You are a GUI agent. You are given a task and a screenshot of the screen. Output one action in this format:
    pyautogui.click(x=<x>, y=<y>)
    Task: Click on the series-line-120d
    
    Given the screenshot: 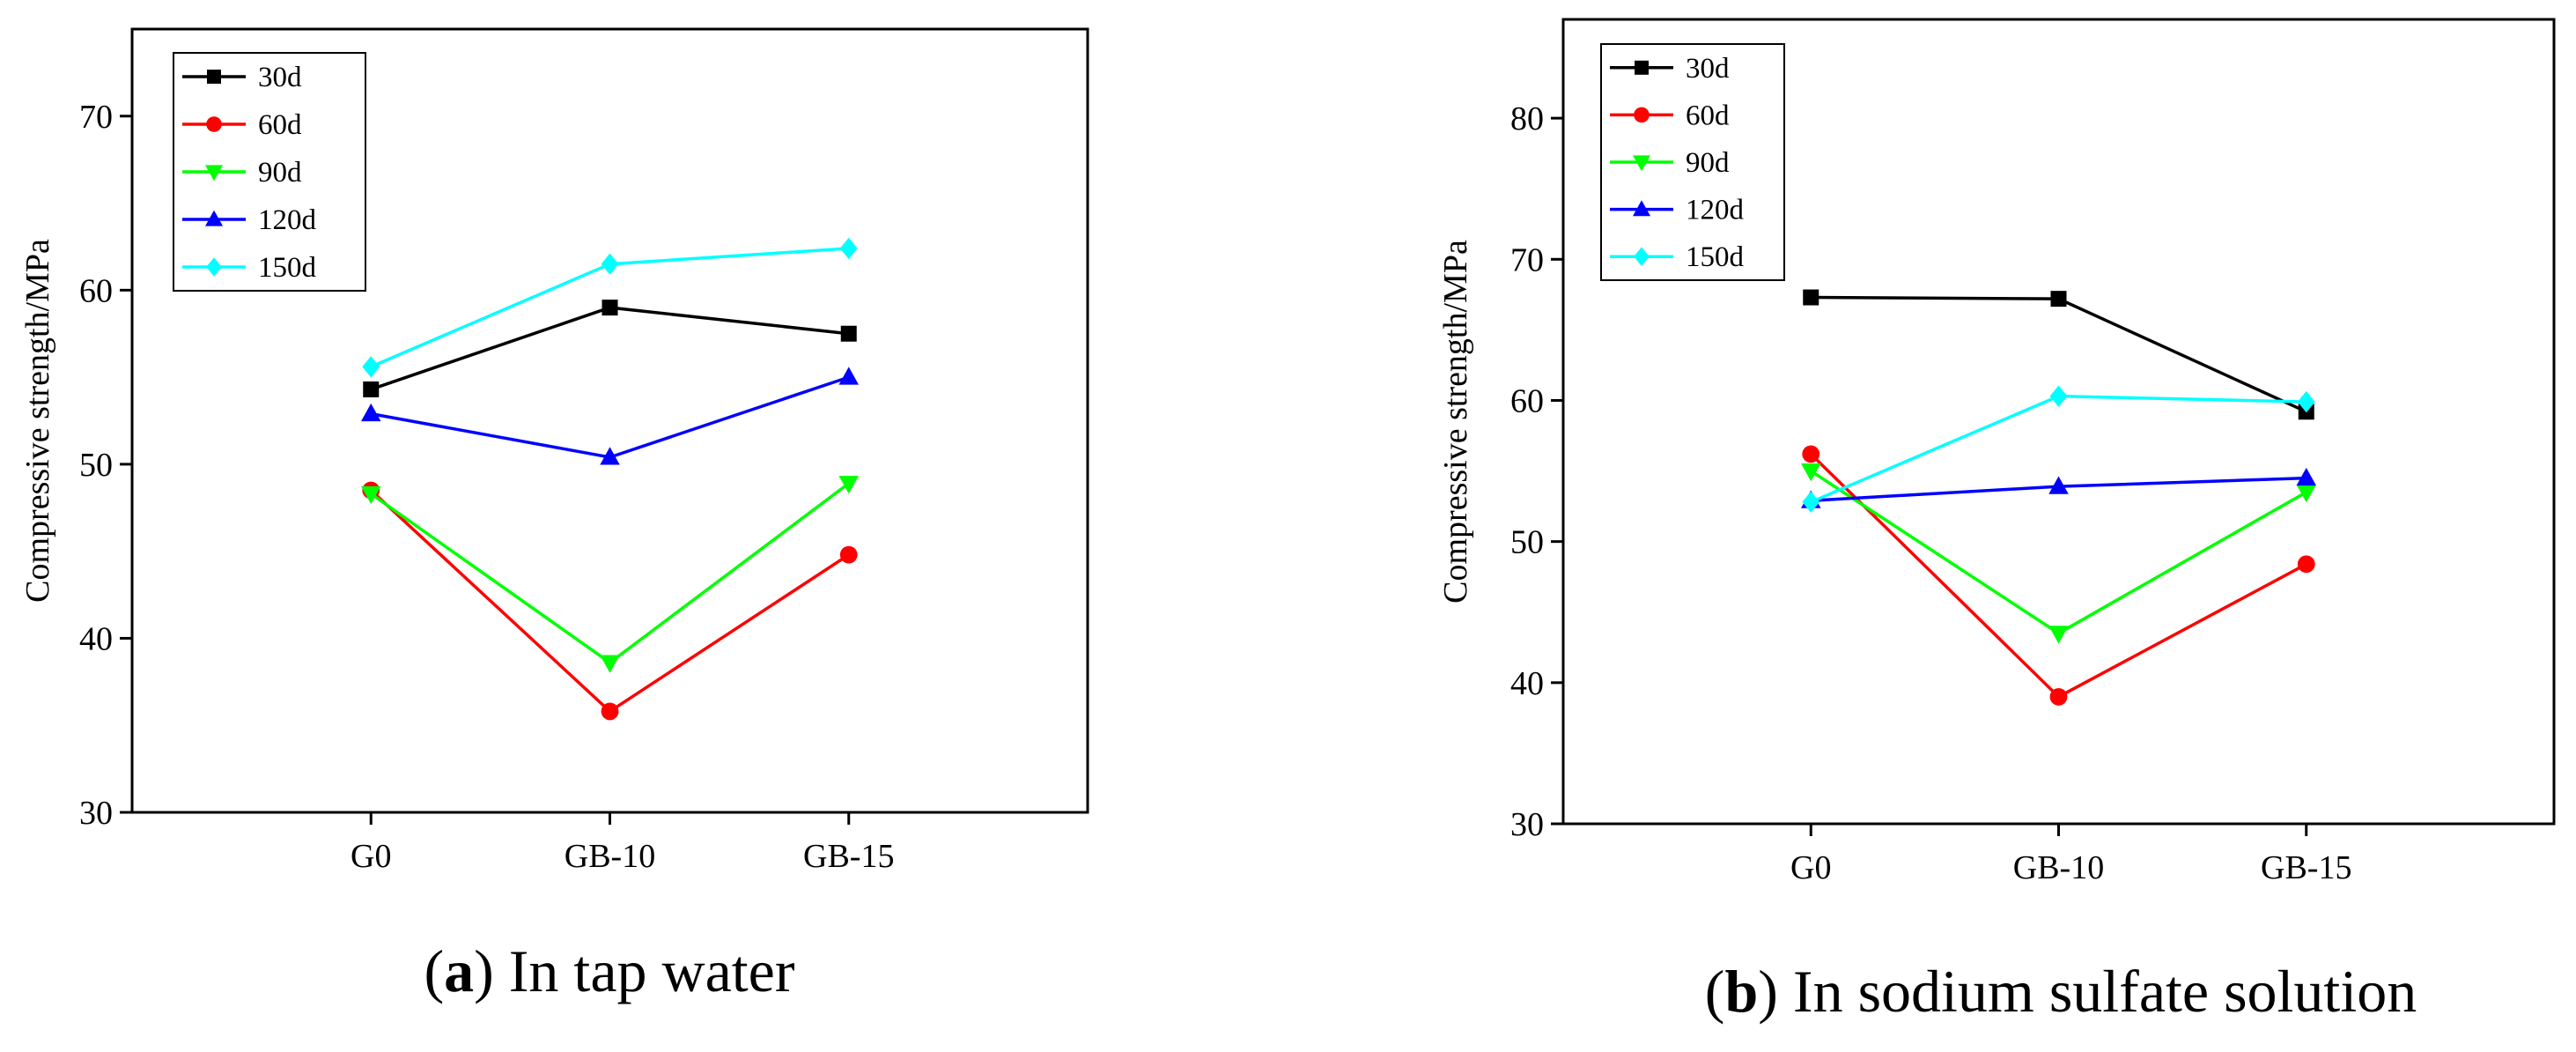 What is the action you would take?
    pyautogui.click(x=610, y=417)
    